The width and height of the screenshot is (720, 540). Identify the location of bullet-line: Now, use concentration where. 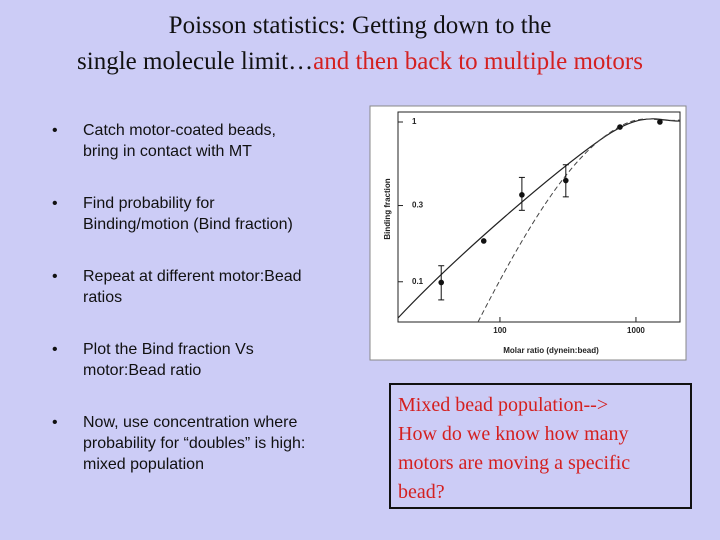
(190, 422).